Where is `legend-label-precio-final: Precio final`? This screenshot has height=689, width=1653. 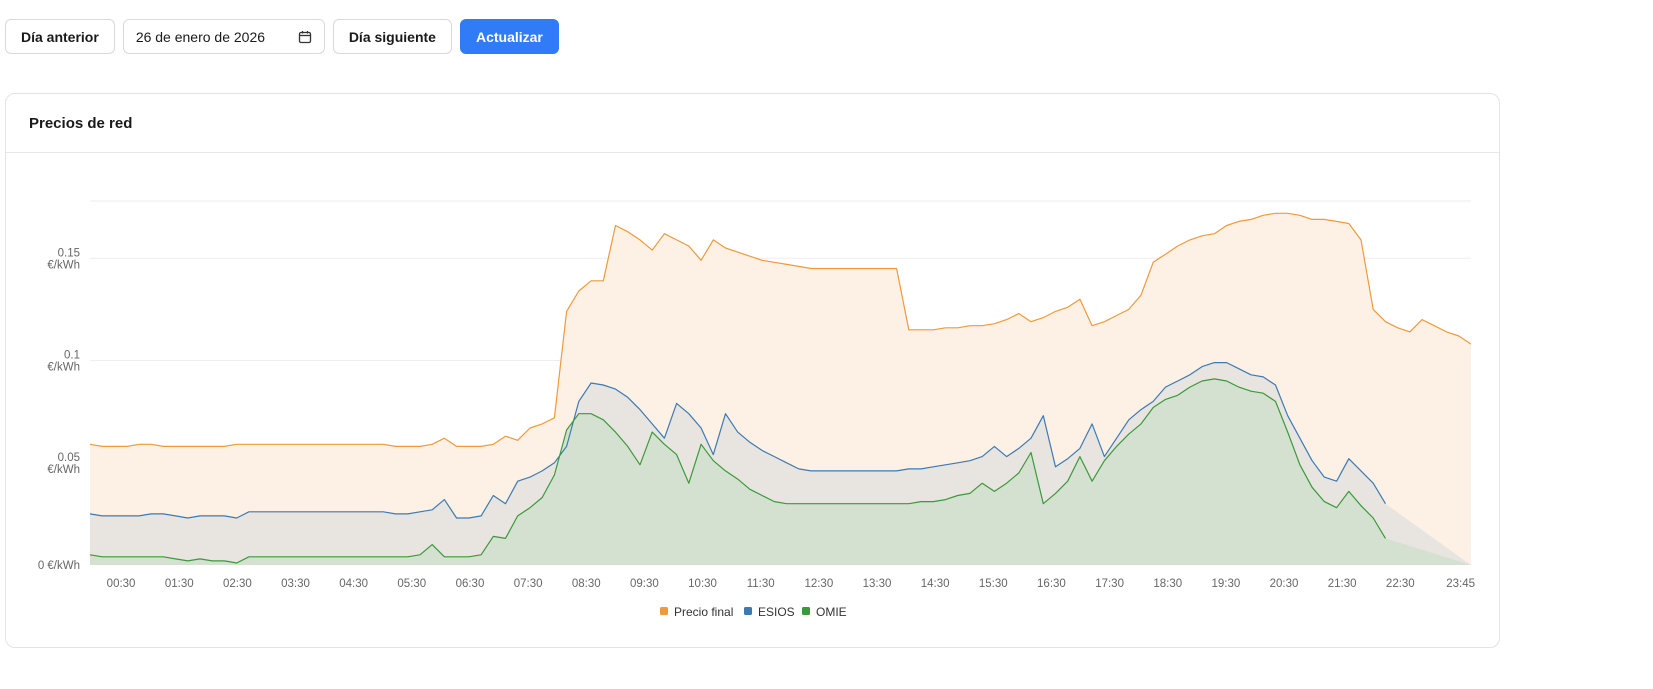 legend-label-precio-final: Precio final is located at coordinates (703, 612).